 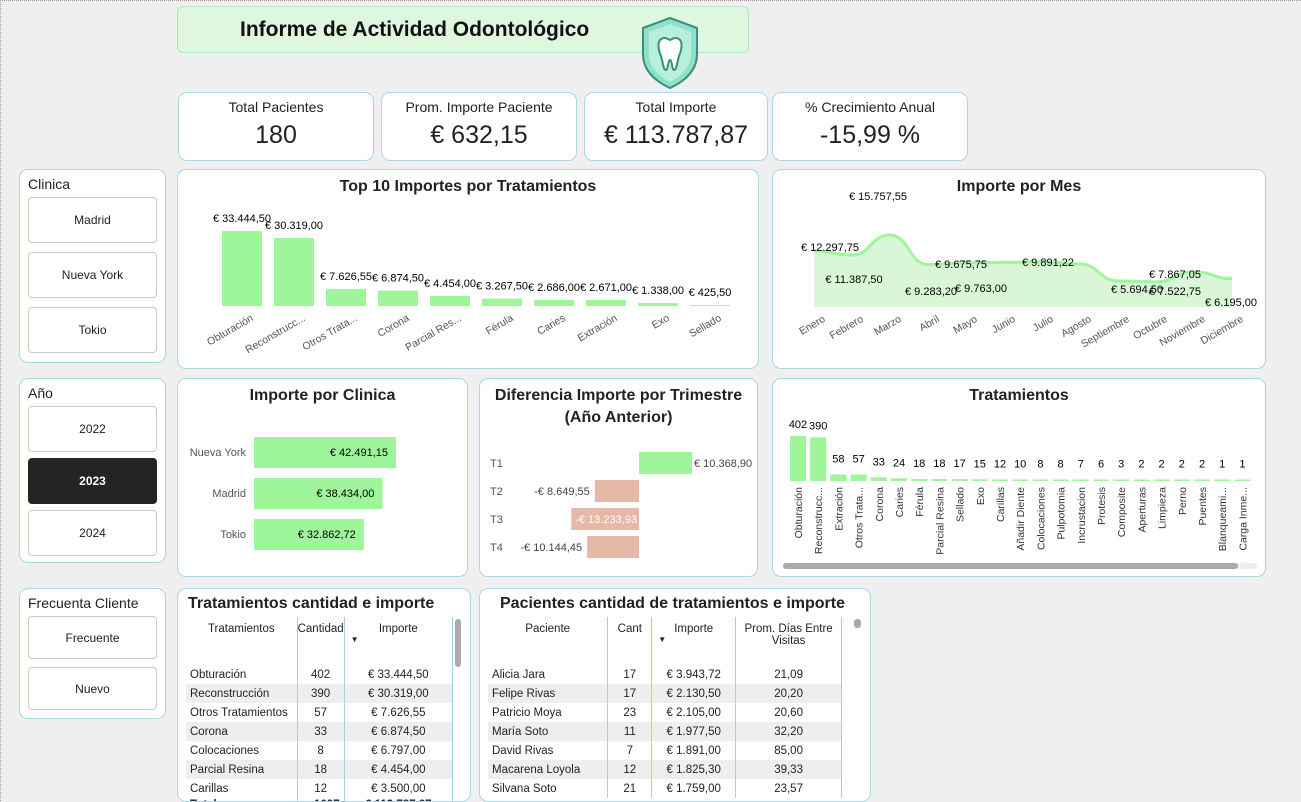 What do you see at coordinates (92, 220) in the screenshot?
I see `slicer-item-madrid: Madrid` at bounding box center [92, 220].